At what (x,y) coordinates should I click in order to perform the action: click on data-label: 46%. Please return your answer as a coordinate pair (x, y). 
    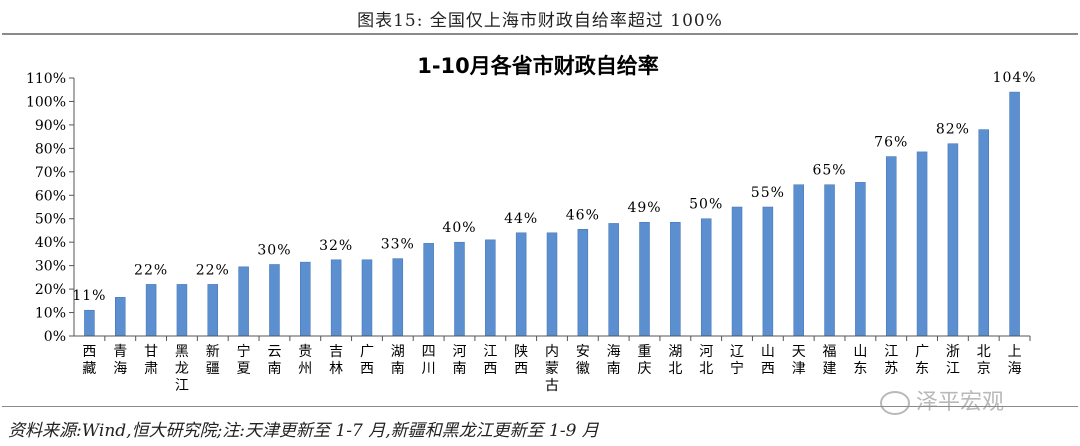
    Looking at the image, I should click on (583, 215).